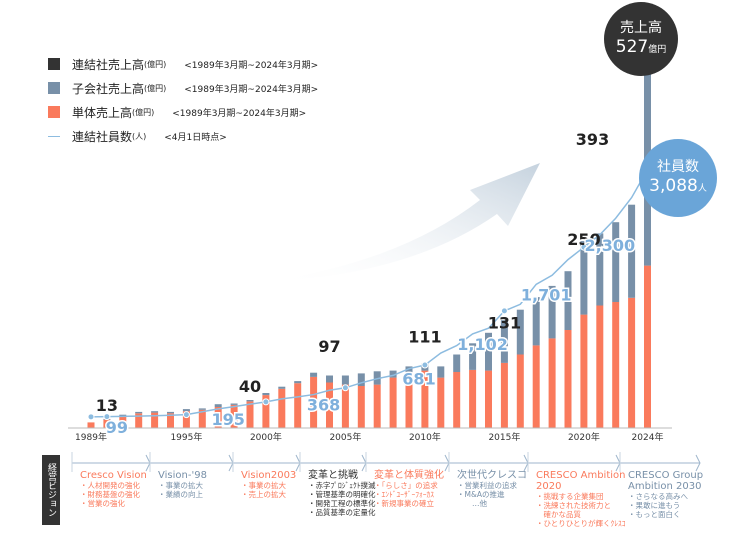 This screenshot has width=729, height=535. What do you see at coordinates (107, 405) in the screenshot?
I see `sales-value-label: 13` at bounding box center [107, 405].